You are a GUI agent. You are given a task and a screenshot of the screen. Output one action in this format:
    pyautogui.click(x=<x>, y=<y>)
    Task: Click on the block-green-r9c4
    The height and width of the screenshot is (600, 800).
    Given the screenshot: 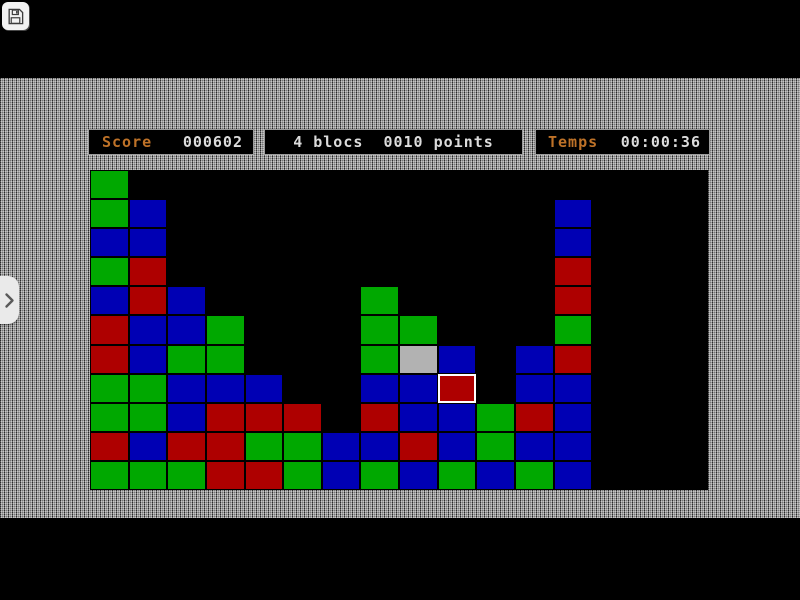 What is the action you would take?
    pyautogui.click(x=264, y=446)
    